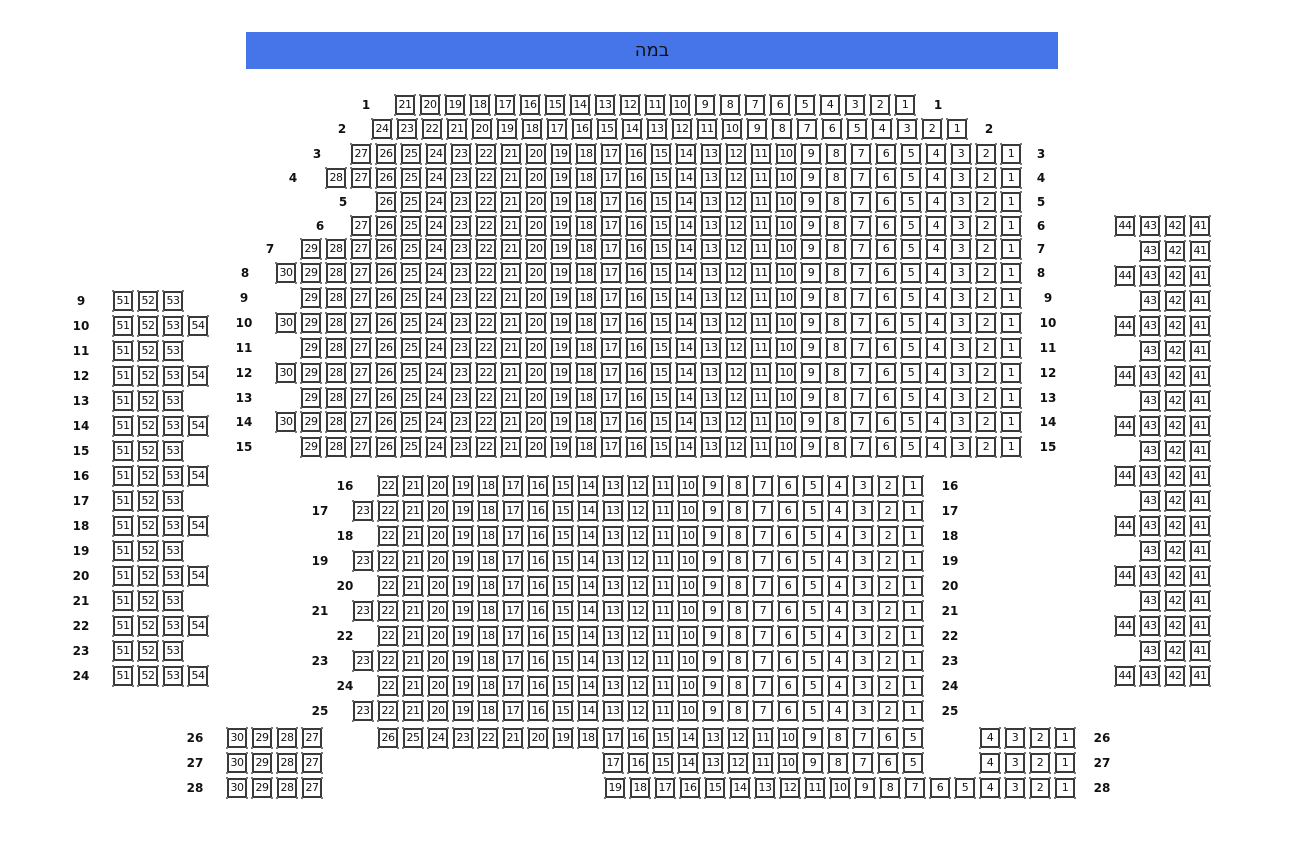 The image size is (1290, 860). What do you see at coordinates (123, 351) in the screenshot?
I see `seat: 51` at bounding box center [123, 351].